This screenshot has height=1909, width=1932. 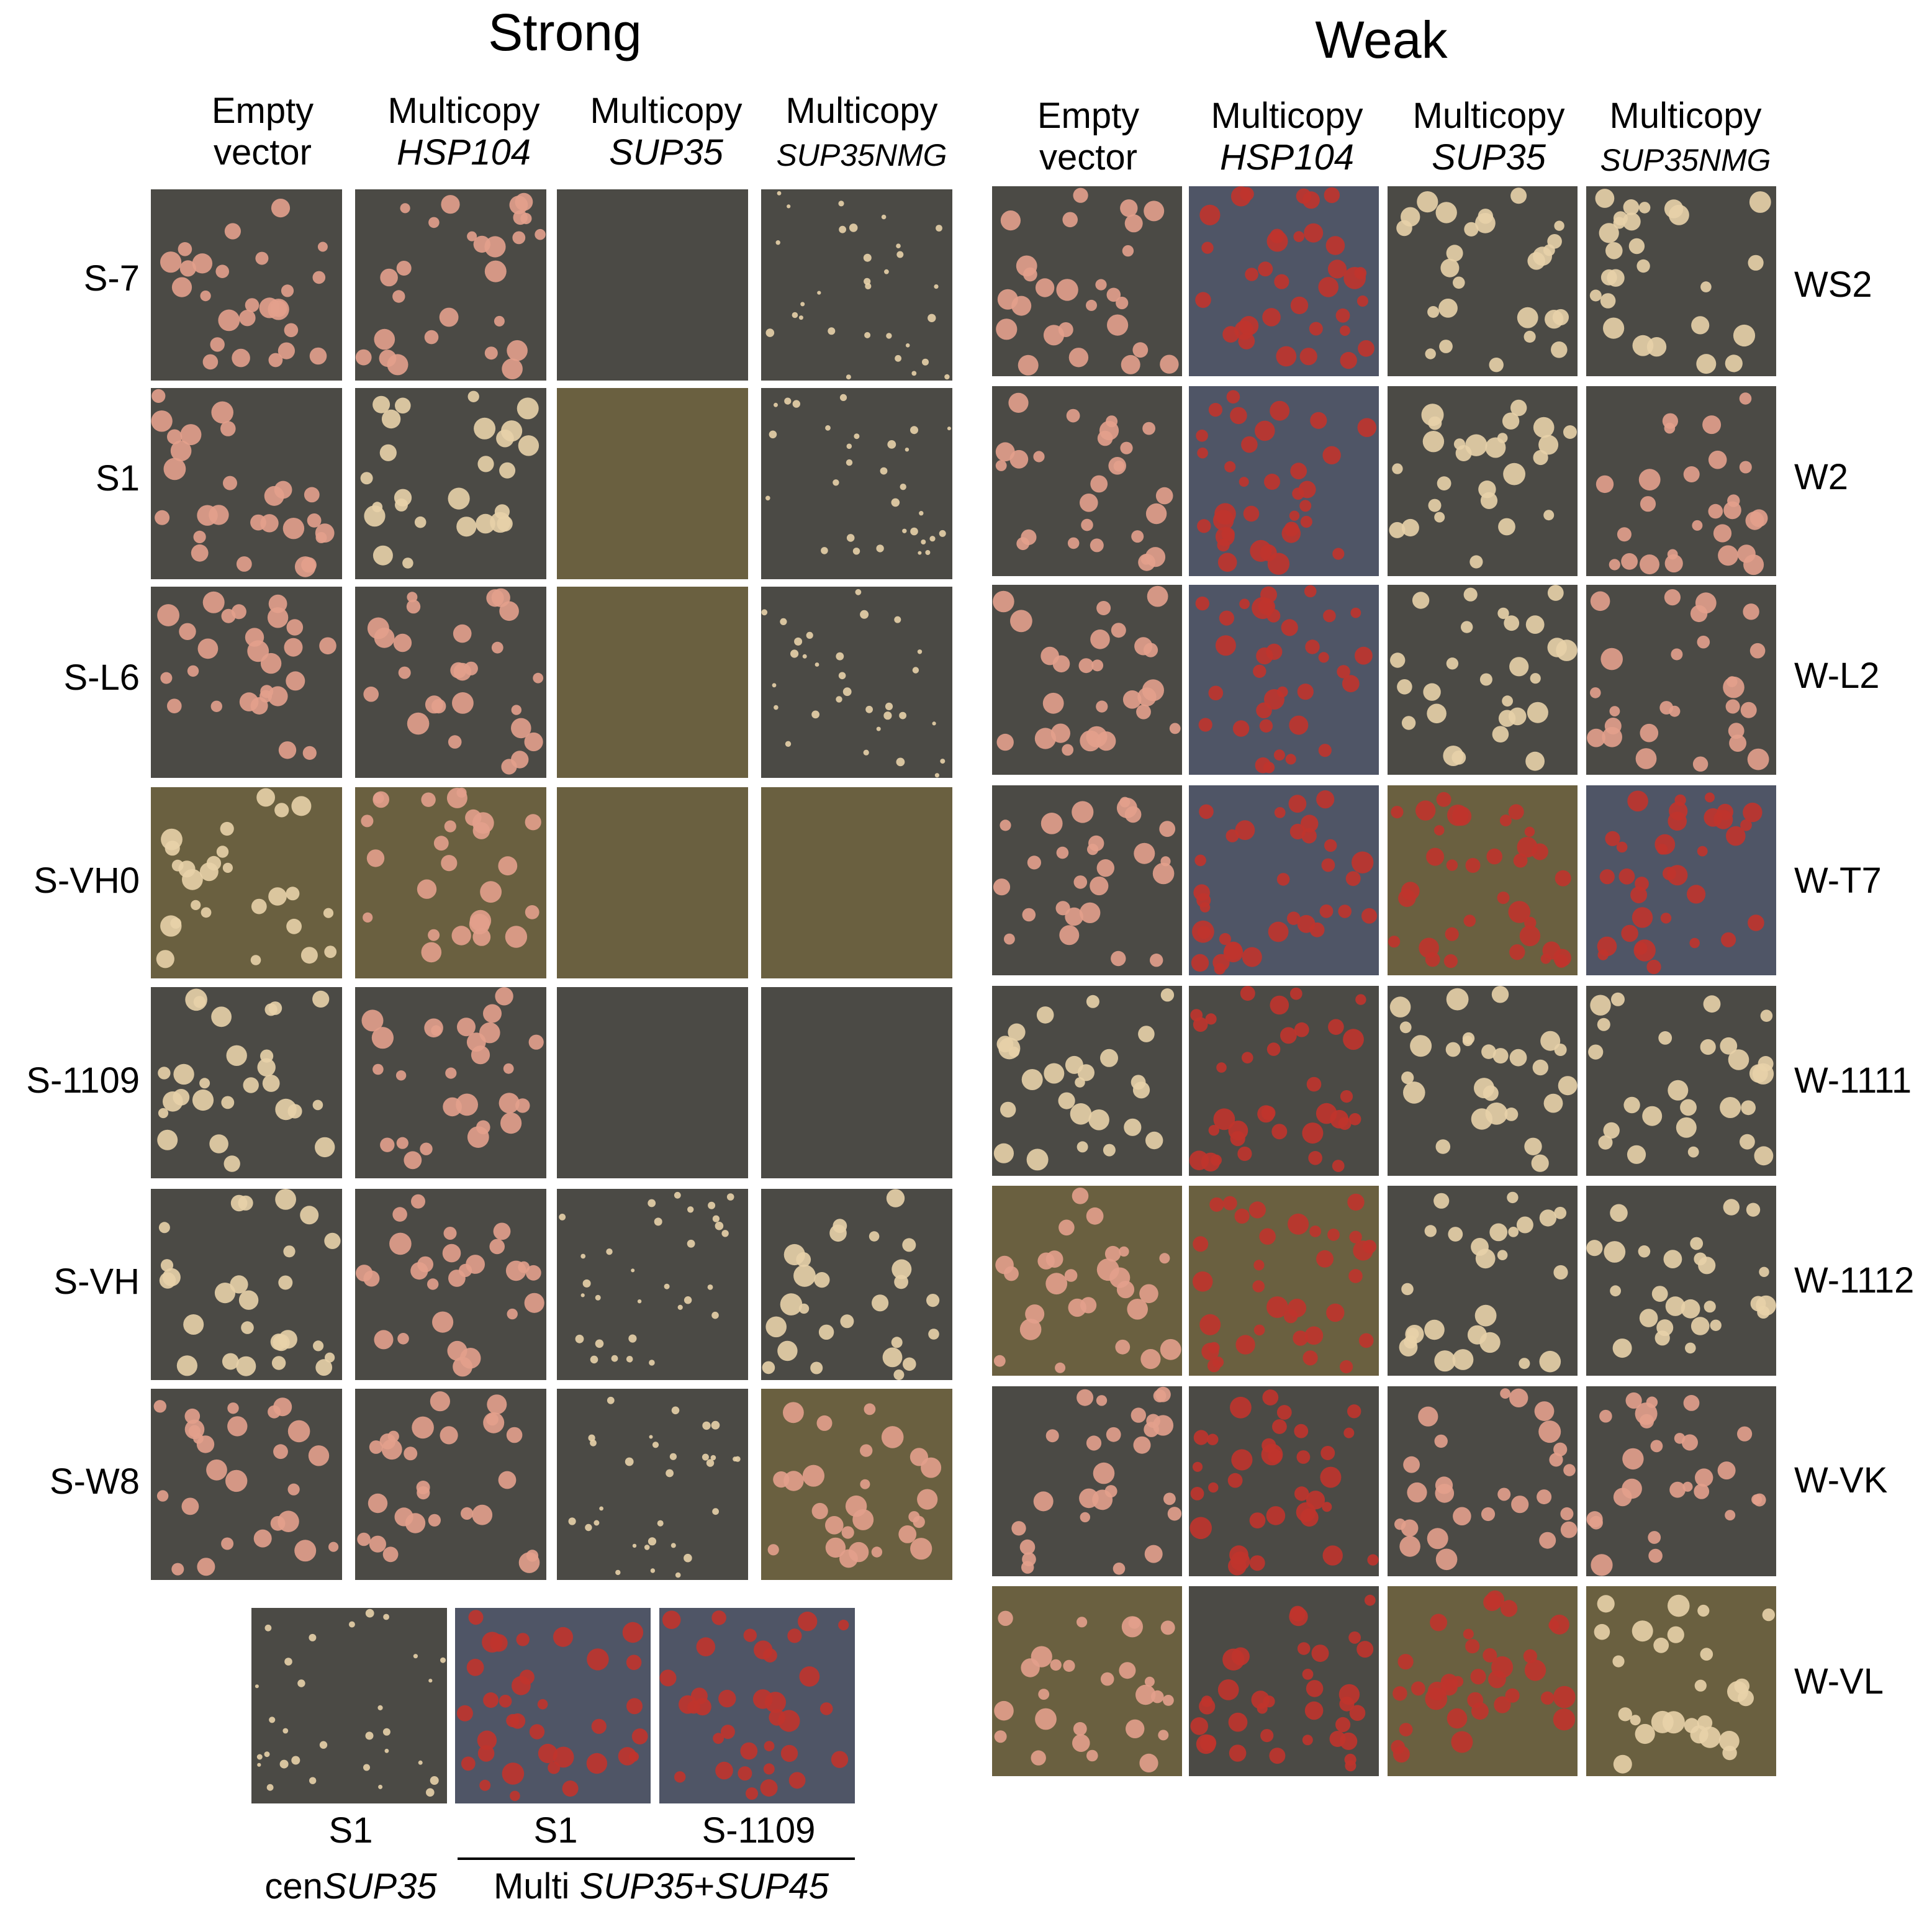 I want to click on weak-row-label: W-1111, so click(x=1853, y=1080).